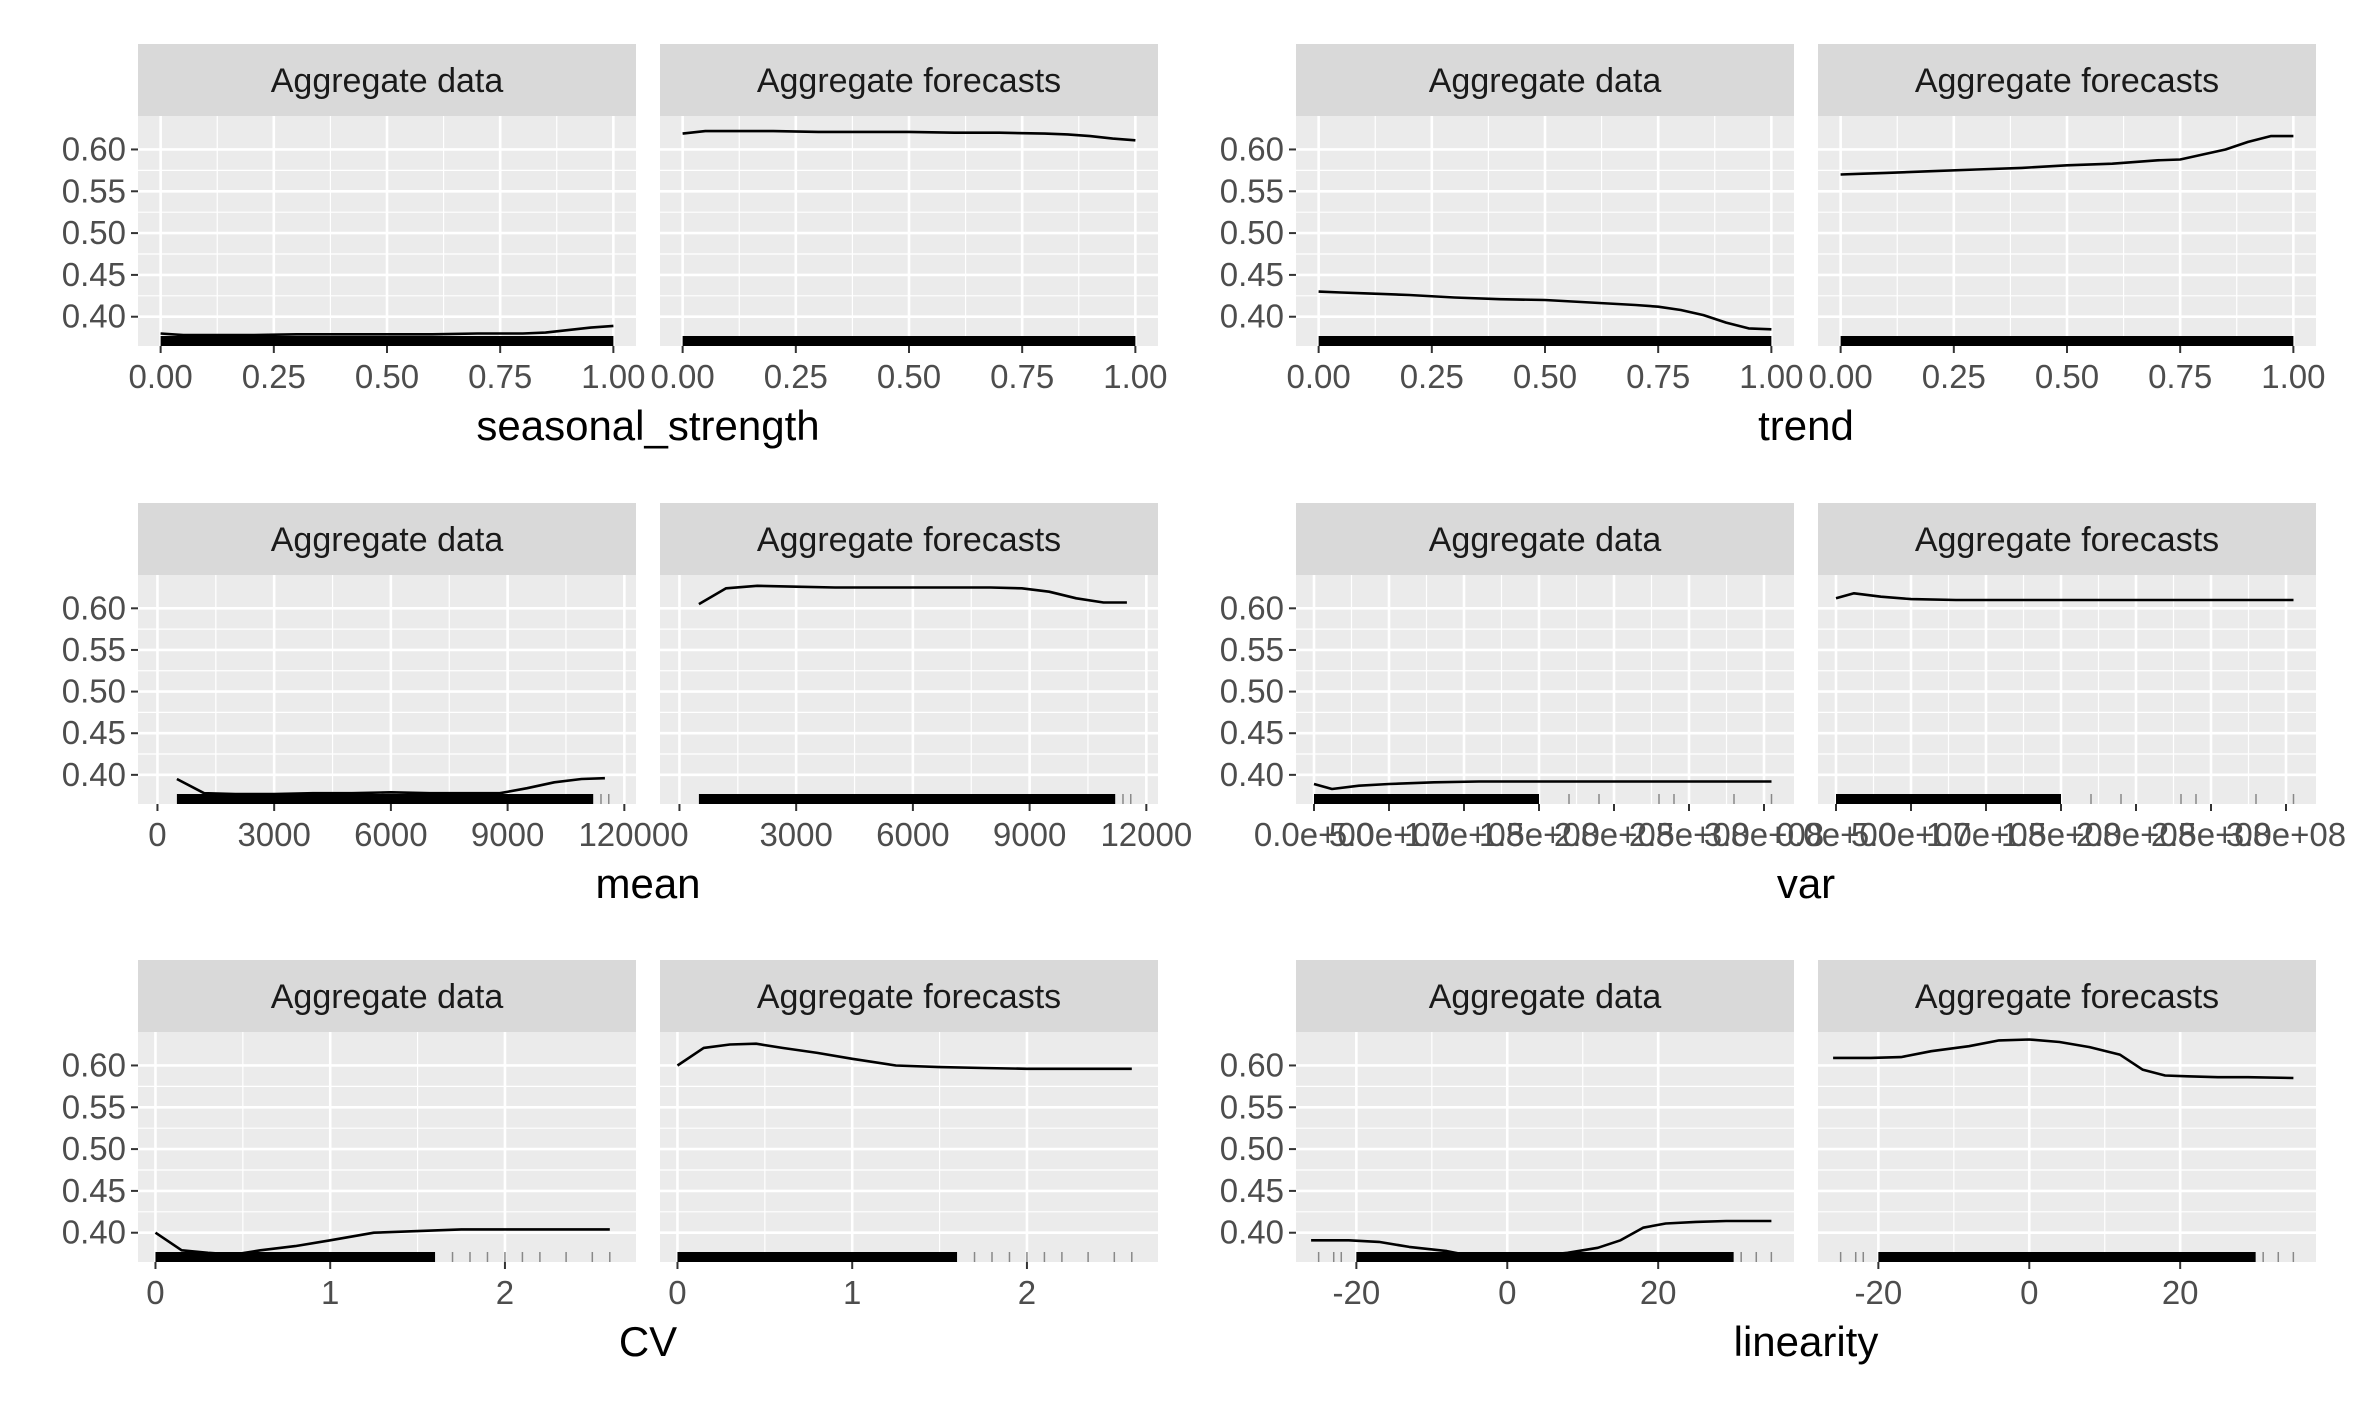 Image resolution: width=2362 pixels, height=1417 pixels. Describe the element at coordinates (273, 834) in the screenshot. I see `x-tick-label: 3000` at that location.